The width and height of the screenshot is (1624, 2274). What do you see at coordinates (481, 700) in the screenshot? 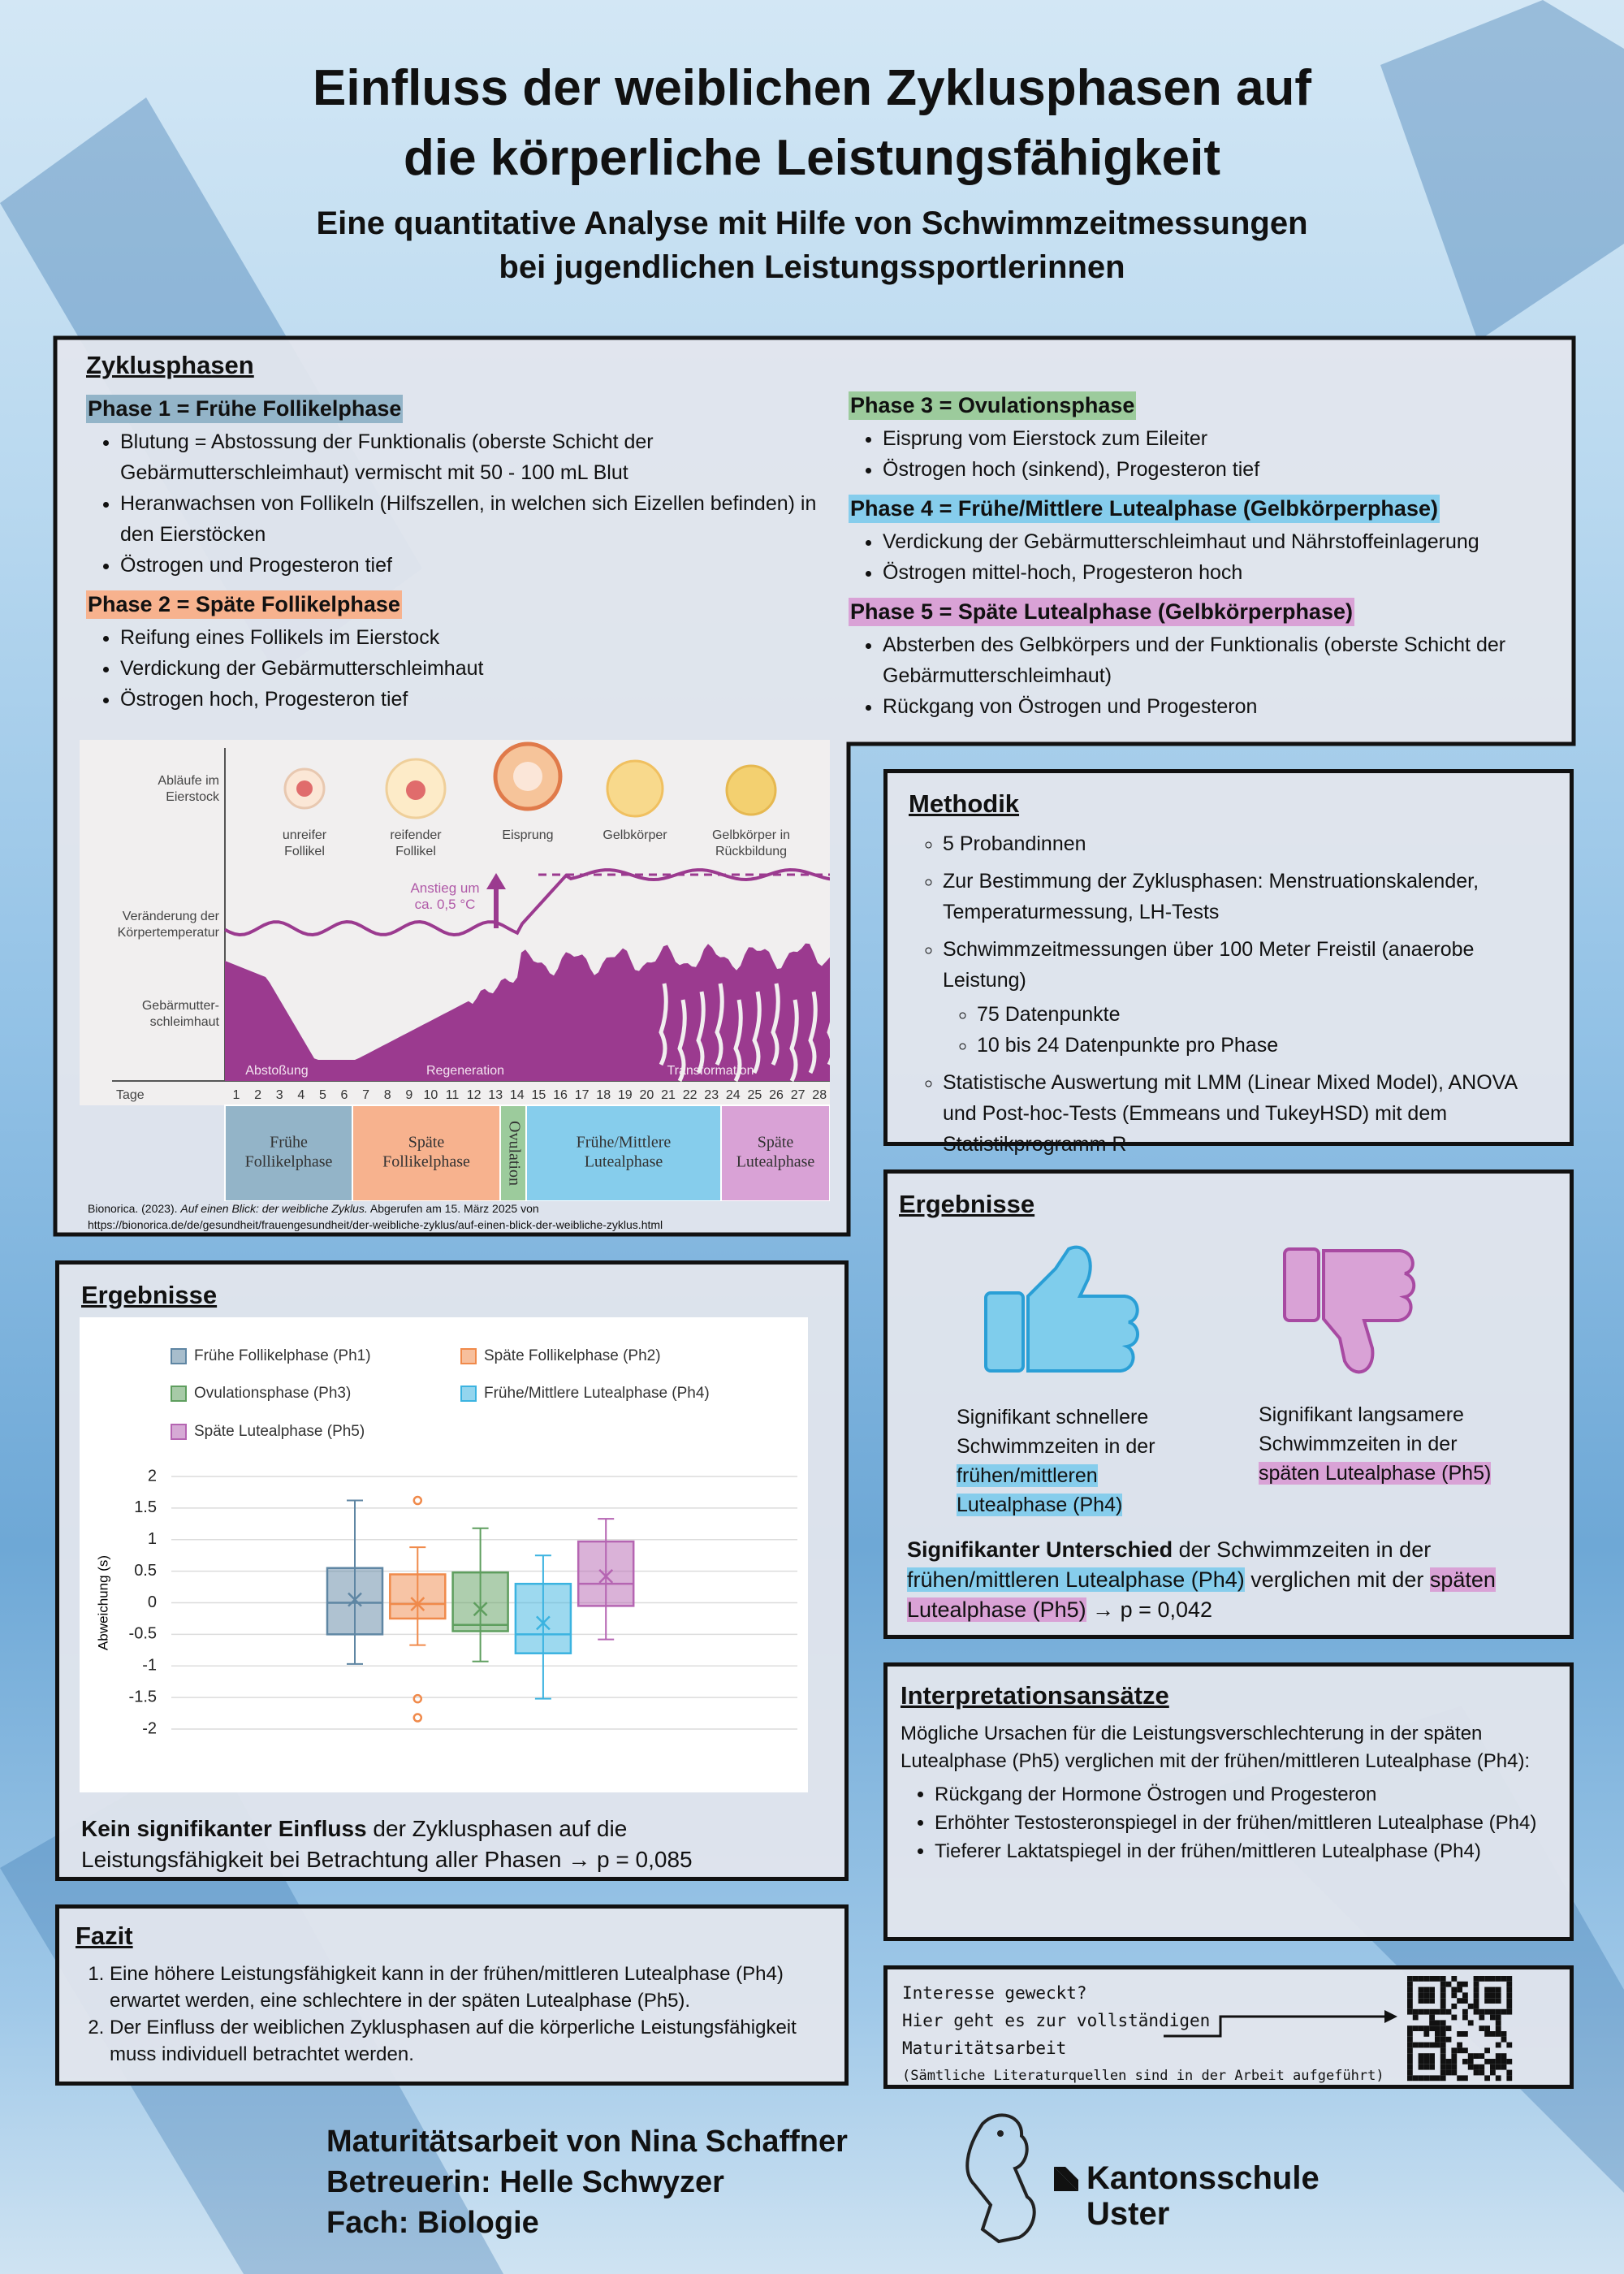
I see `list-item: Östrogen hoch, Progesteron tief` at bounding box center [481, 700].